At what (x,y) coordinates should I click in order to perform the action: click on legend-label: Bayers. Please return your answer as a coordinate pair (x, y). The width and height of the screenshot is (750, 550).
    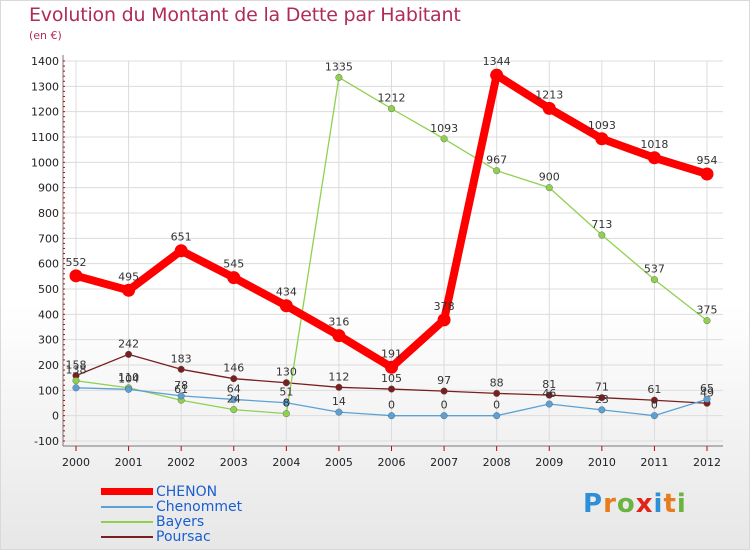
    Looking at the image, I should click on (180, 522).